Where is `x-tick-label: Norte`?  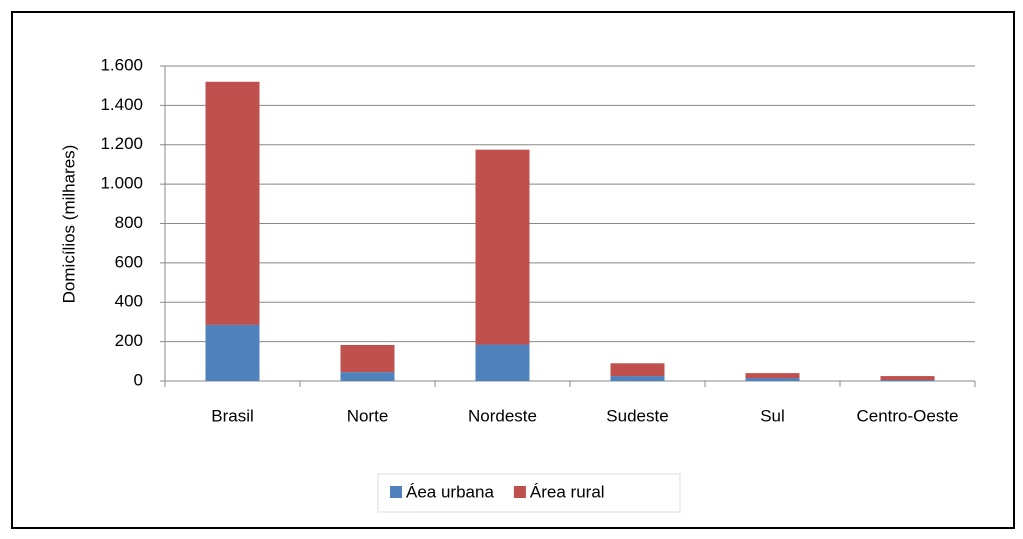 x-tick-label: Norte is located at coordinates (368, 415).